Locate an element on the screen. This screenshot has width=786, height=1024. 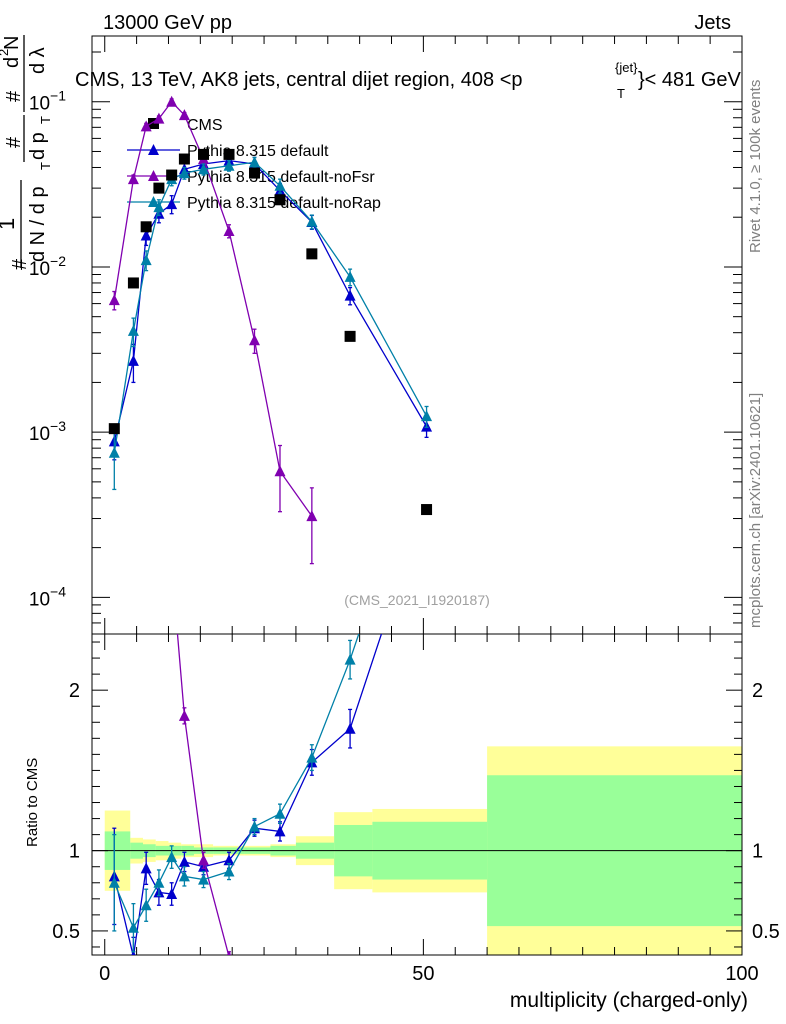
main-ylabel: # 1 d N / d p T # d p T # d 2 N d λ is located at coordinates (26, 152).